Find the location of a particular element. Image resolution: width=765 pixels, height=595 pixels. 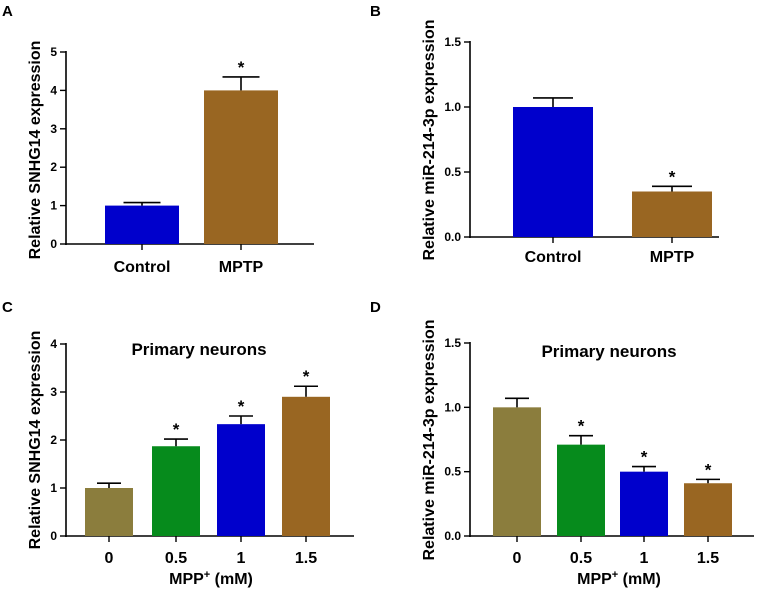

x-tick-label-d: 1 is located at coordinates (644, 558).